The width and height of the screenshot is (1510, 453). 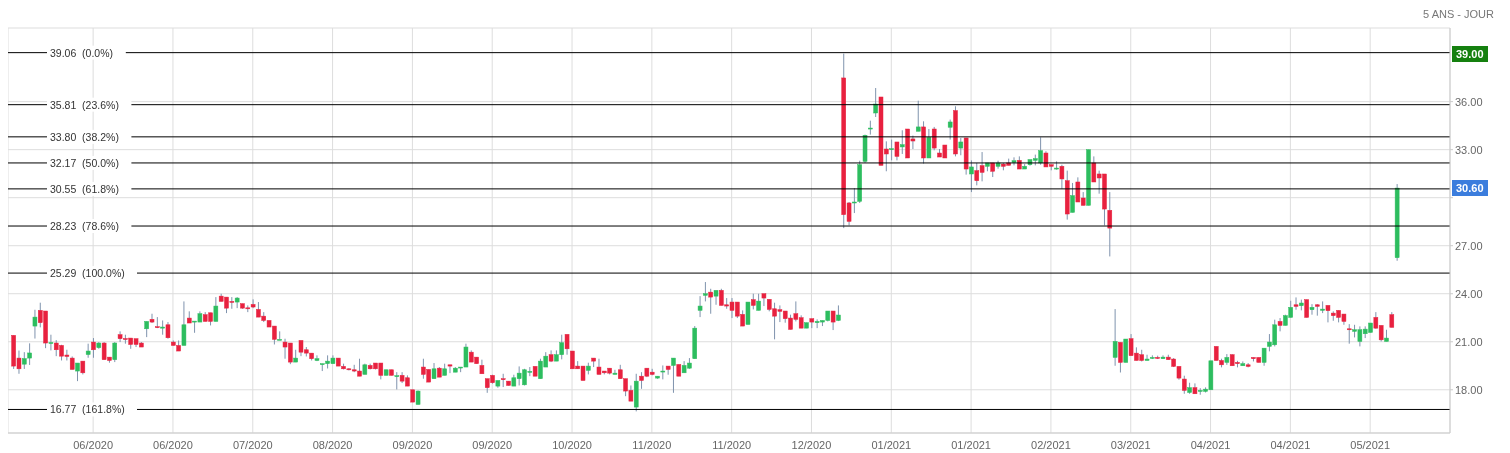 What do you see at coordinates (1470, 53) in the screenshot?
I see `text: 39.00` at bounding box center [1470, 53].